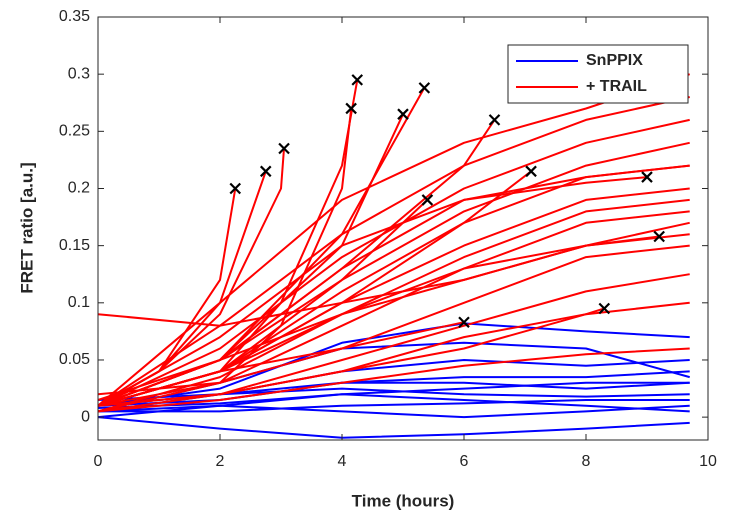  Describe the element at coordinates (98, 461) in the screenshot. I see `x-tick-label: 0` at that location.